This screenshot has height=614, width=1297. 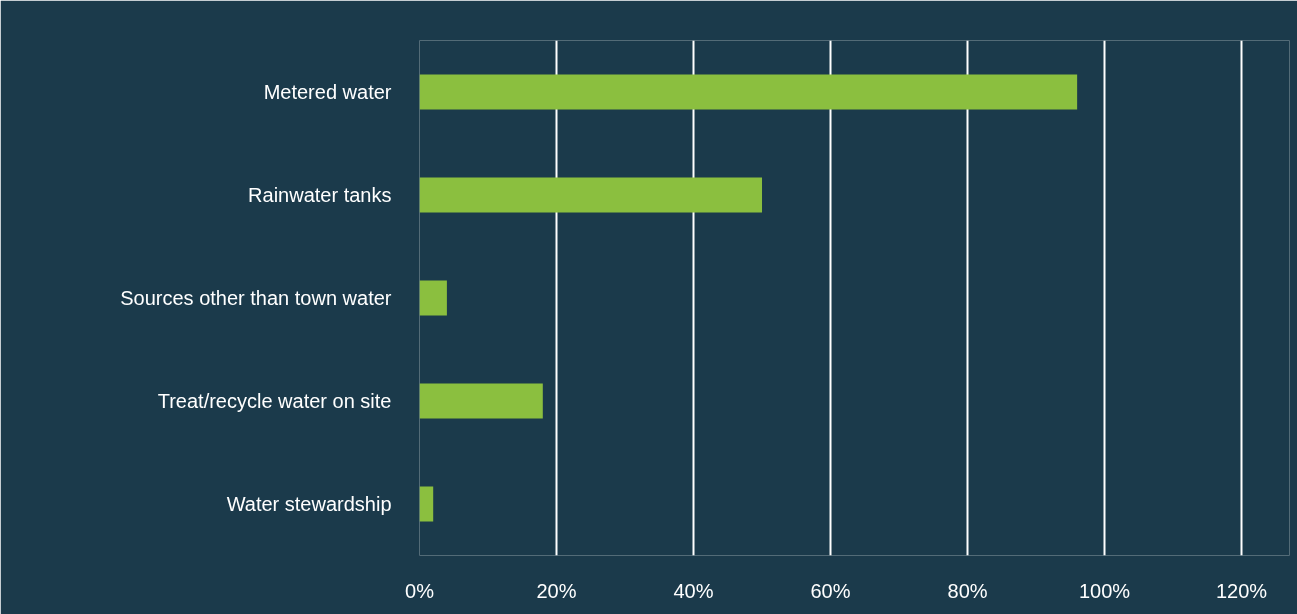 I want to click on x-tick-label: 120%, so click(x=1241, y=590).